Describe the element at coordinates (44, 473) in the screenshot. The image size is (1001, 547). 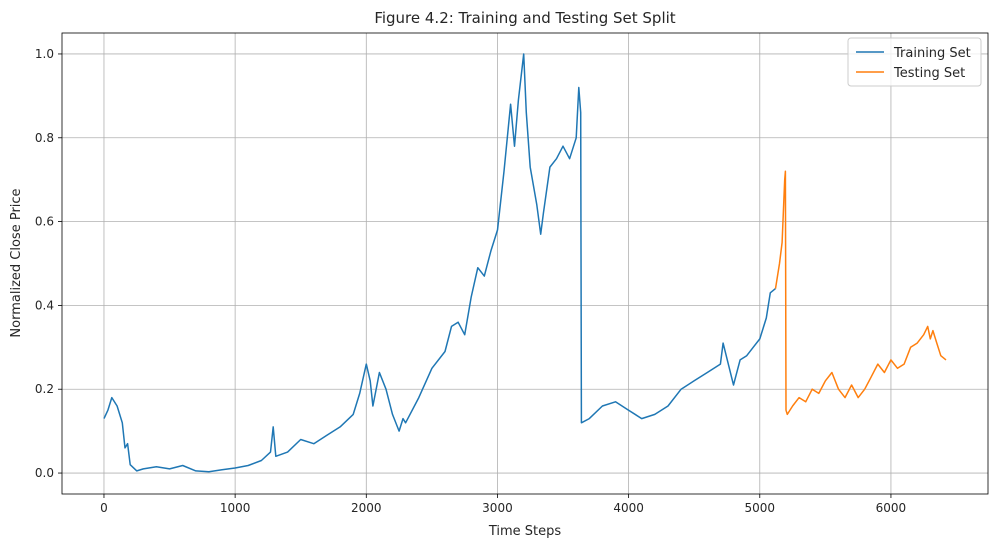
I see `y-tick-label: 0.0` at that location.